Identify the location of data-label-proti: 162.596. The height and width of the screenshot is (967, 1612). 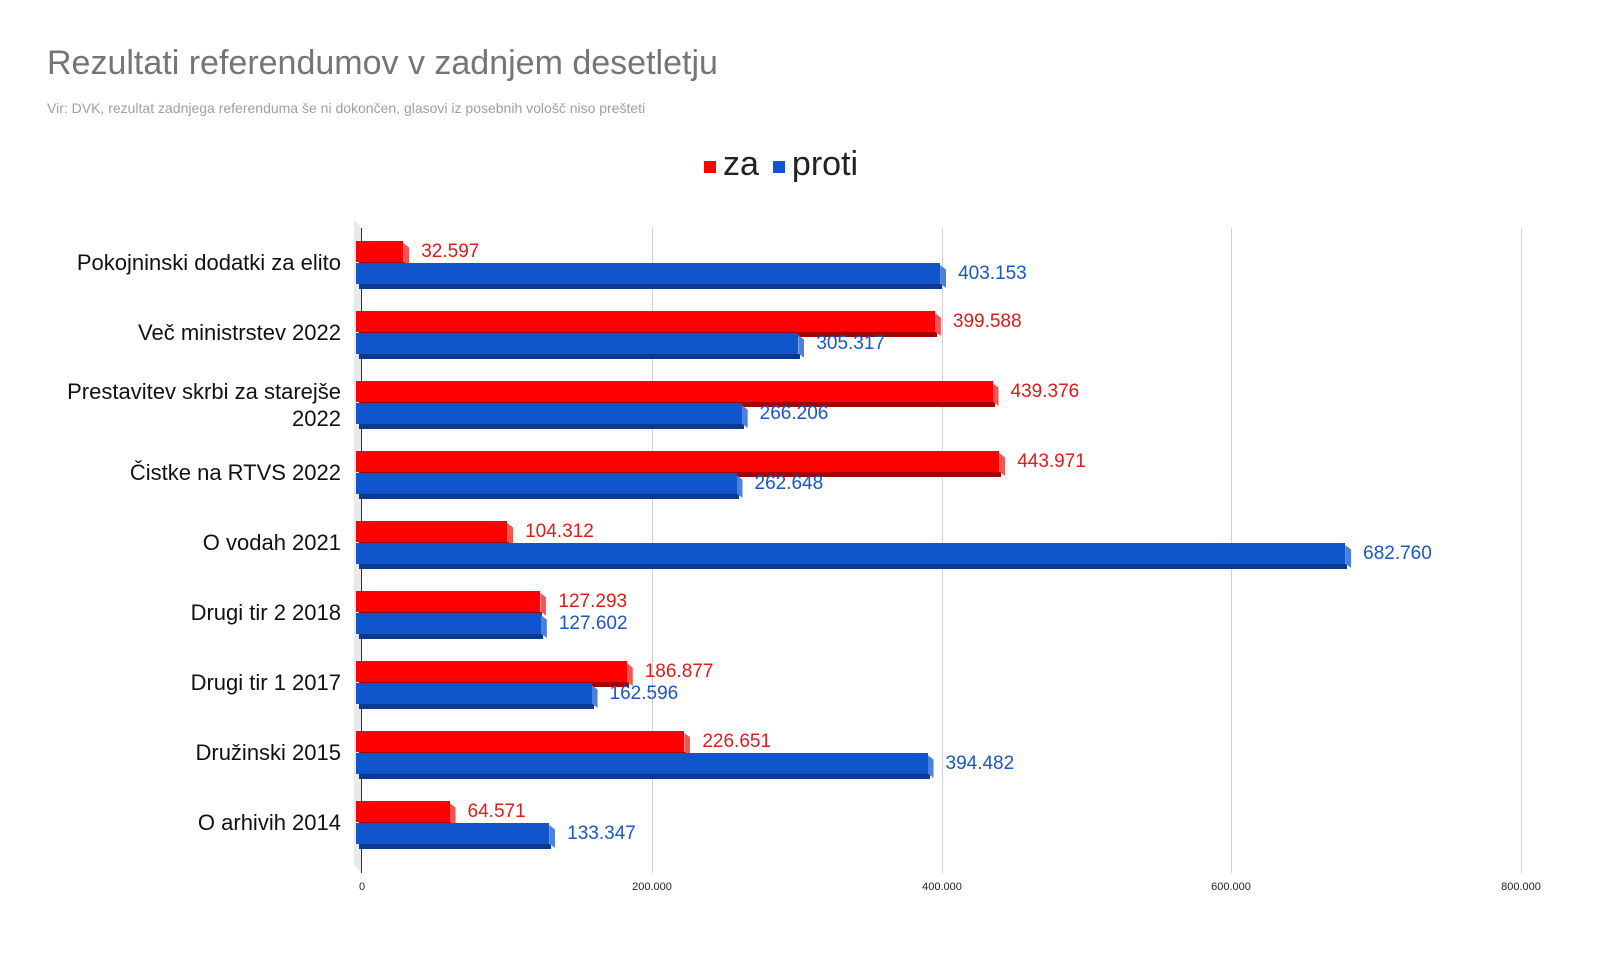
(644, 693).